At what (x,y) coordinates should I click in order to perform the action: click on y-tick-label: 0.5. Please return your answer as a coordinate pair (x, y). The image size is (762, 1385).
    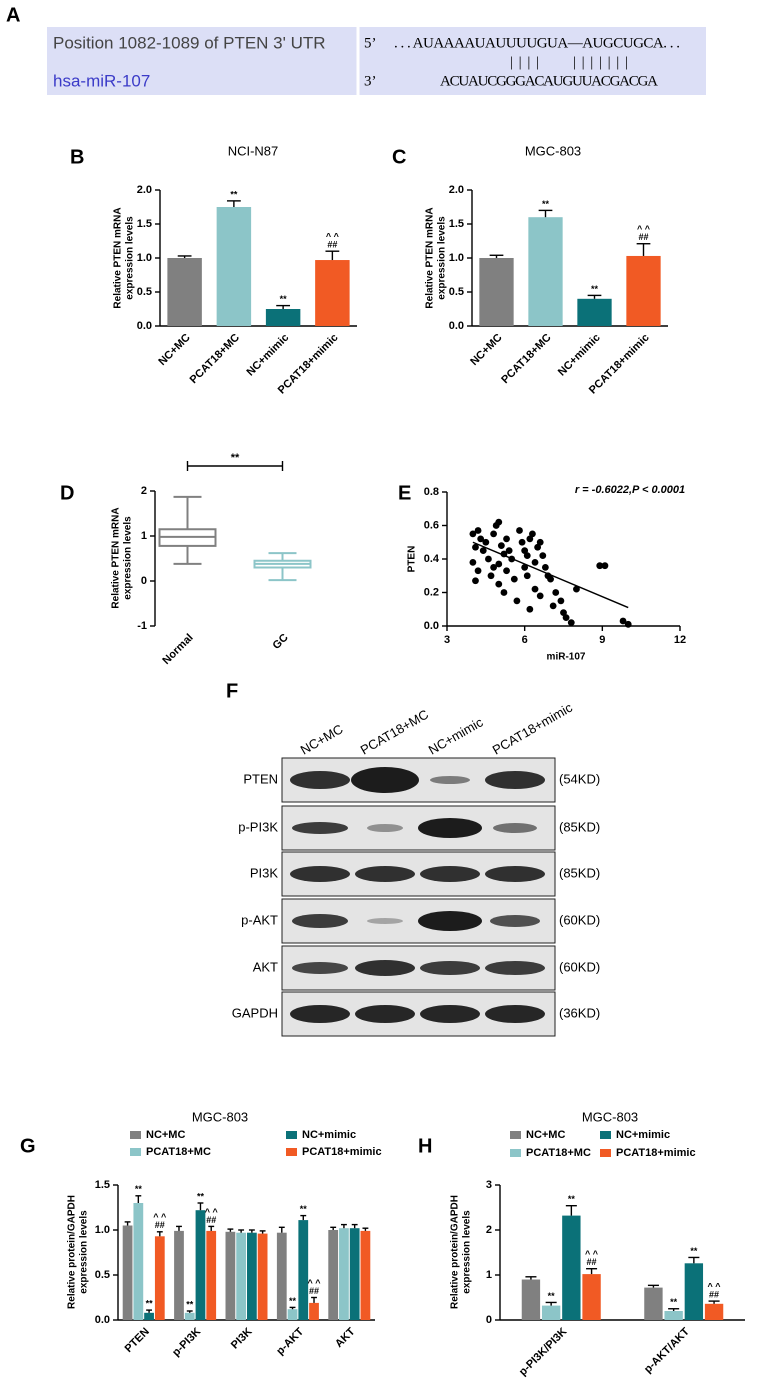
    Looking at the image, I should click on (456, 292).